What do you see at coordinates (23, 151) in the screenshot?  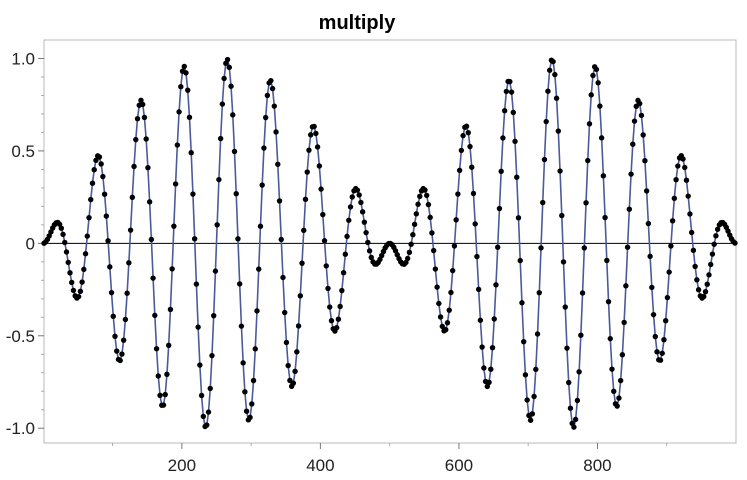 I see `y-tick-label: 0.5` at bounding box center [23, 151].